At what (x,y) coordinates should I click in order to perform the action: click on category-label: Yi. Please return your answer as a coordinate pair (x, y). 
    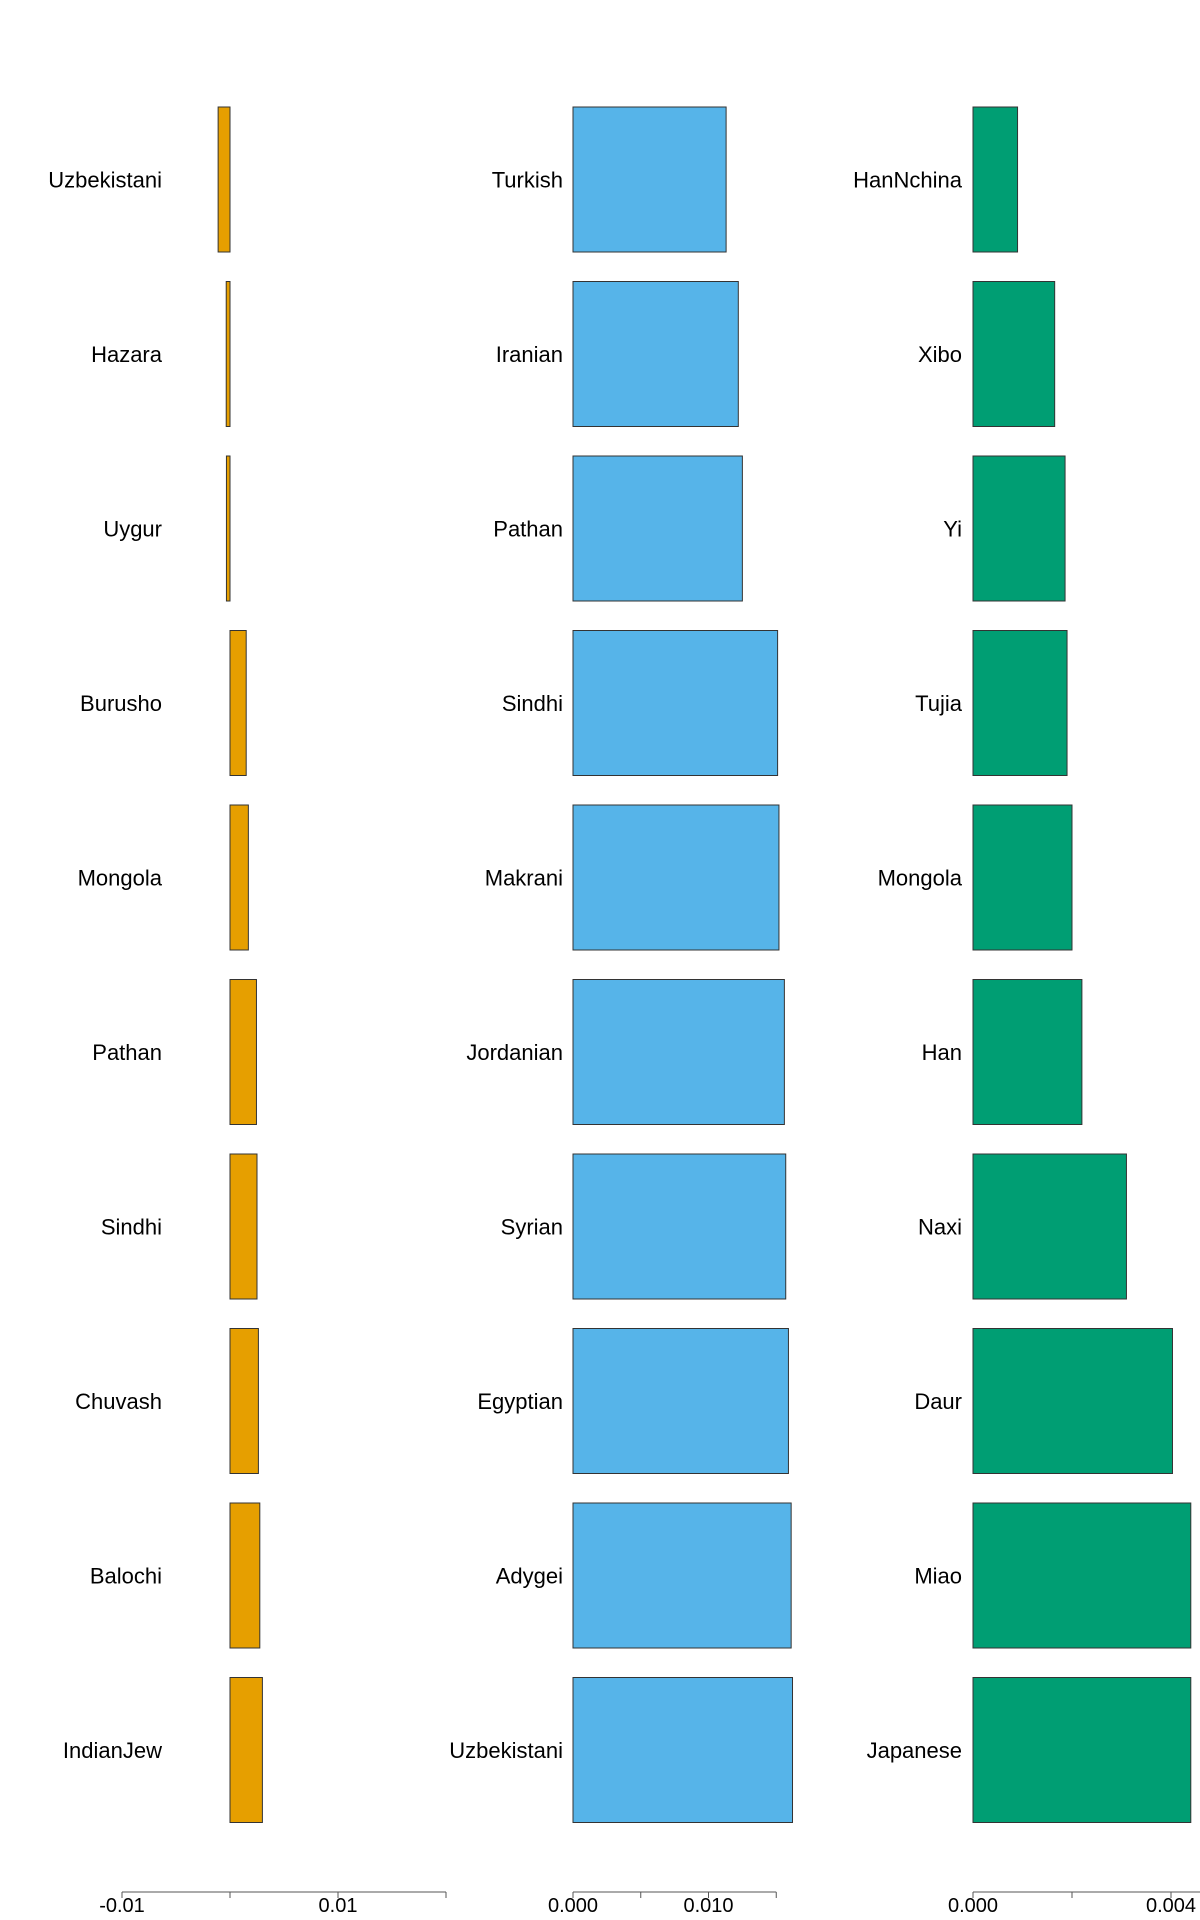
    Looking at the image, I should click on (952, 529).